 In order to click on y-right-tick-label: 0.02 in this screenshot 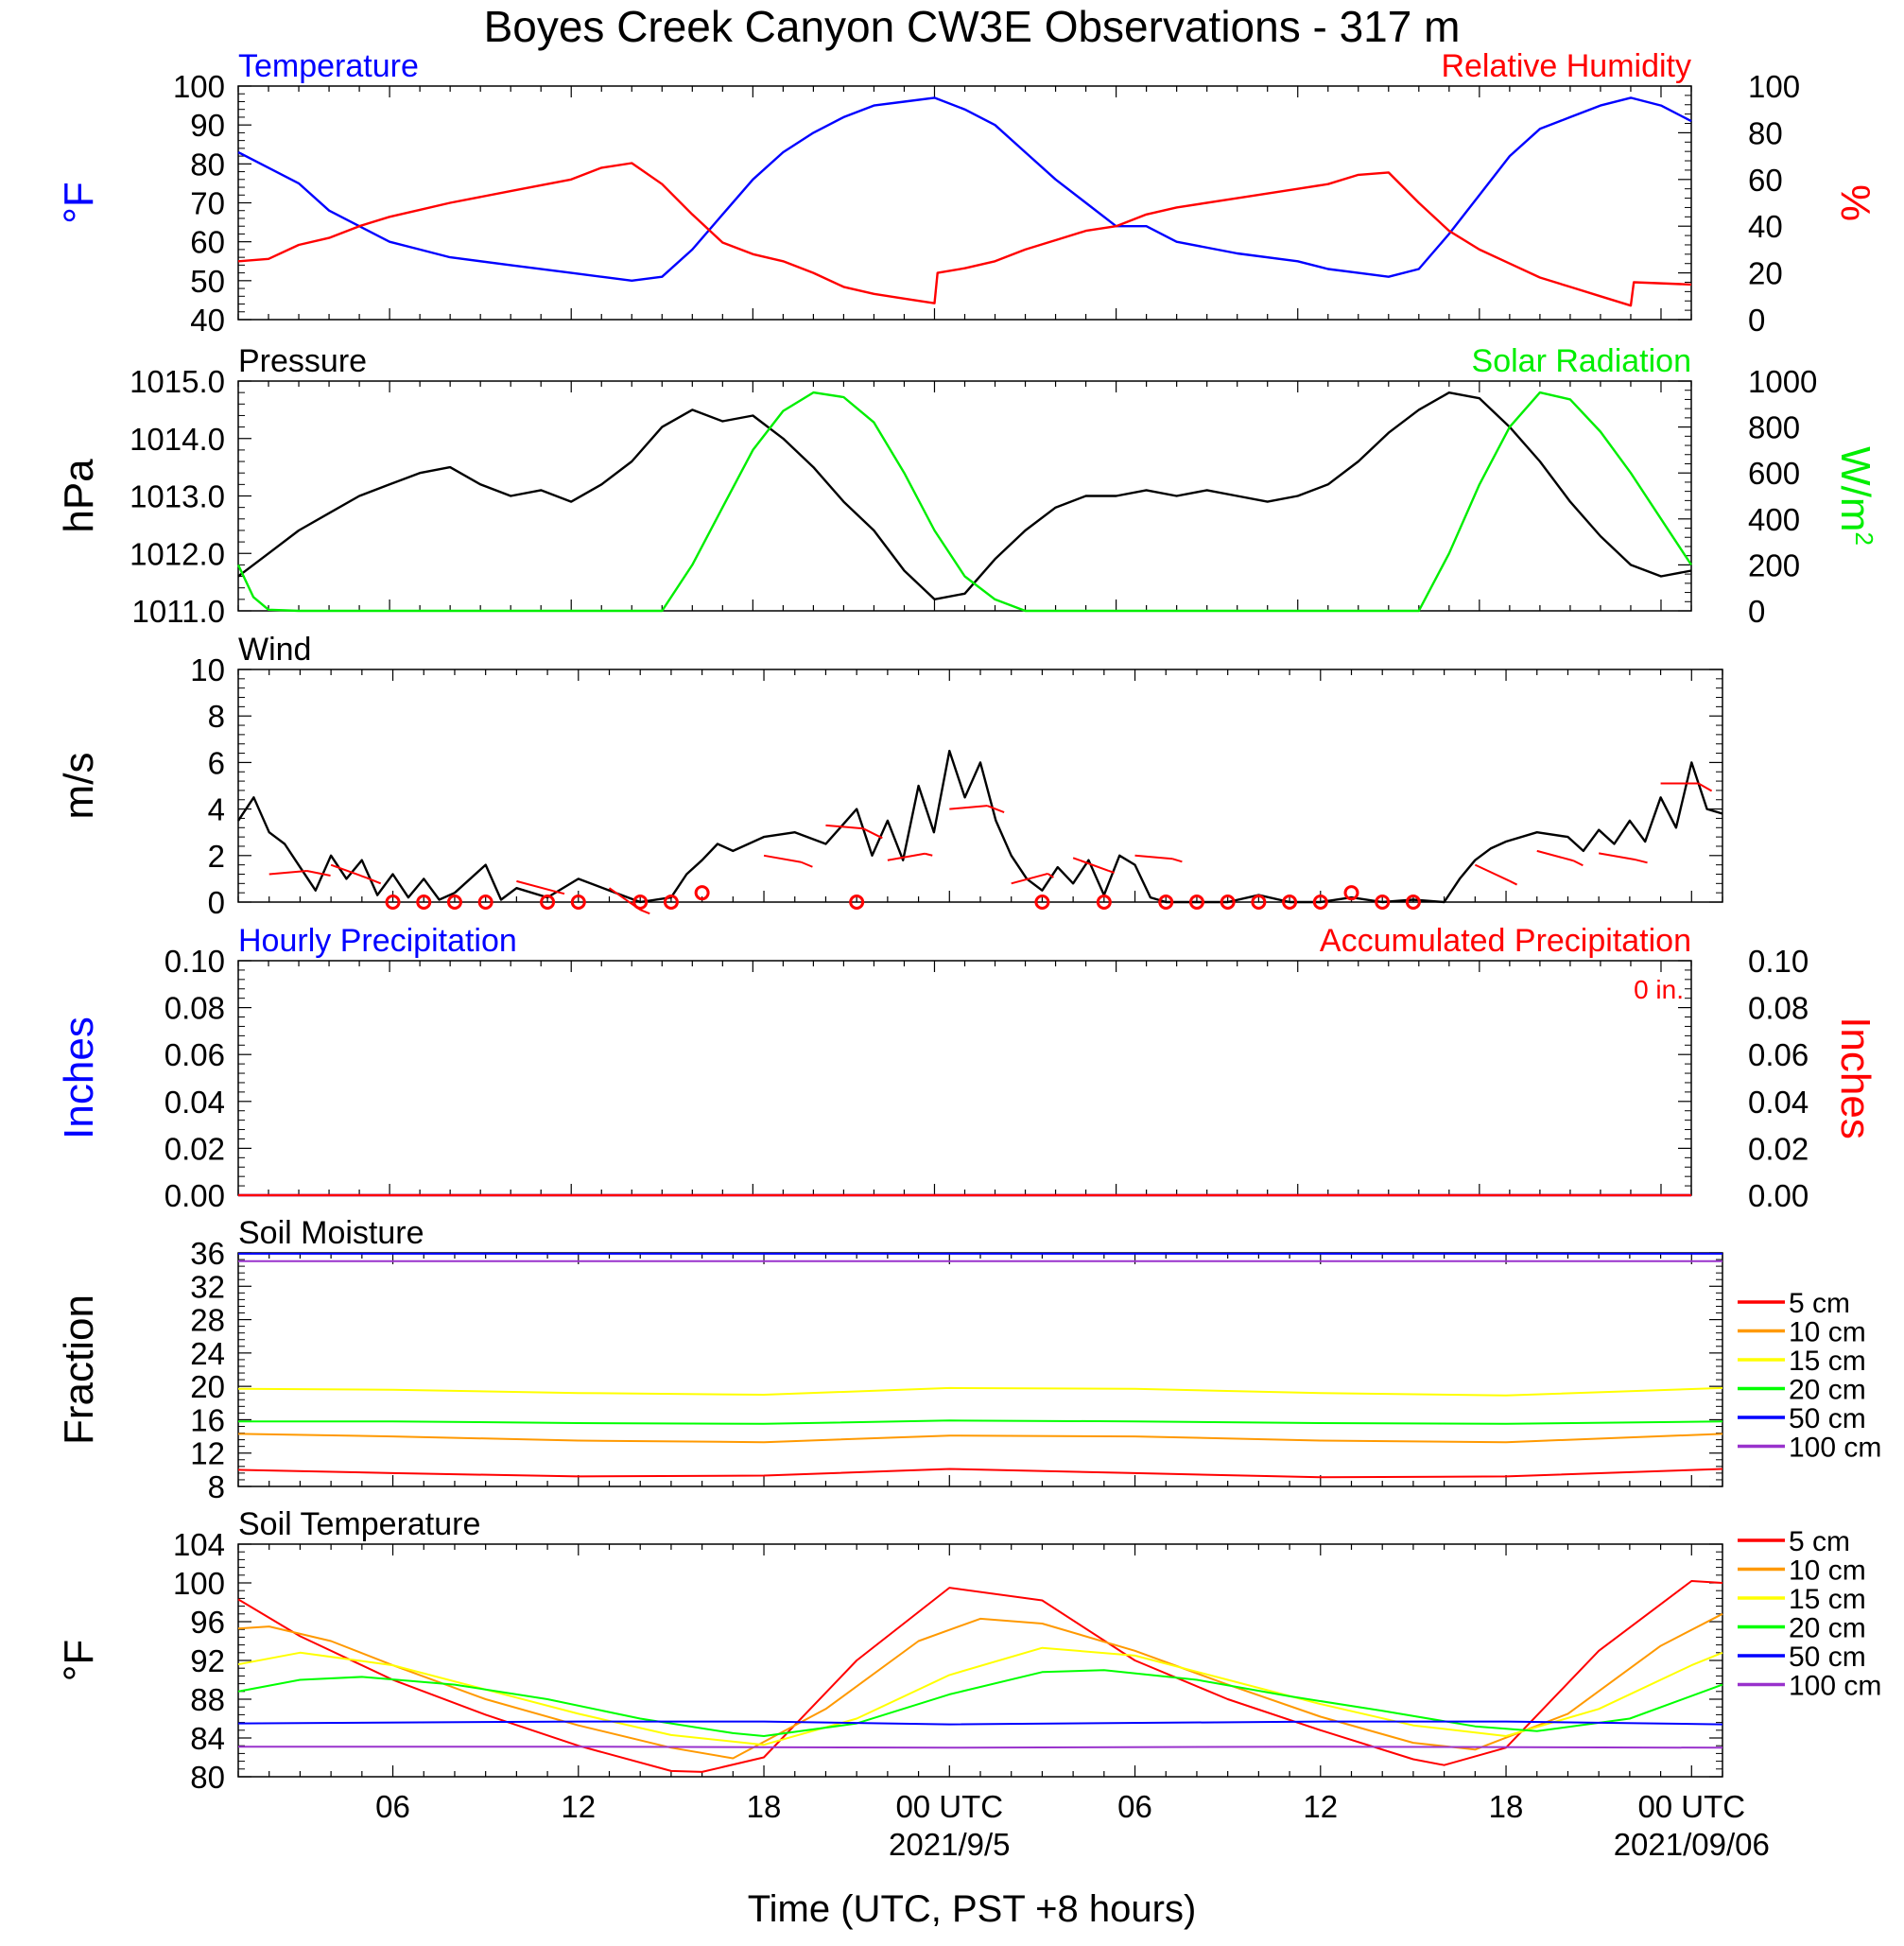, I will do `click(1778, 1149)`.